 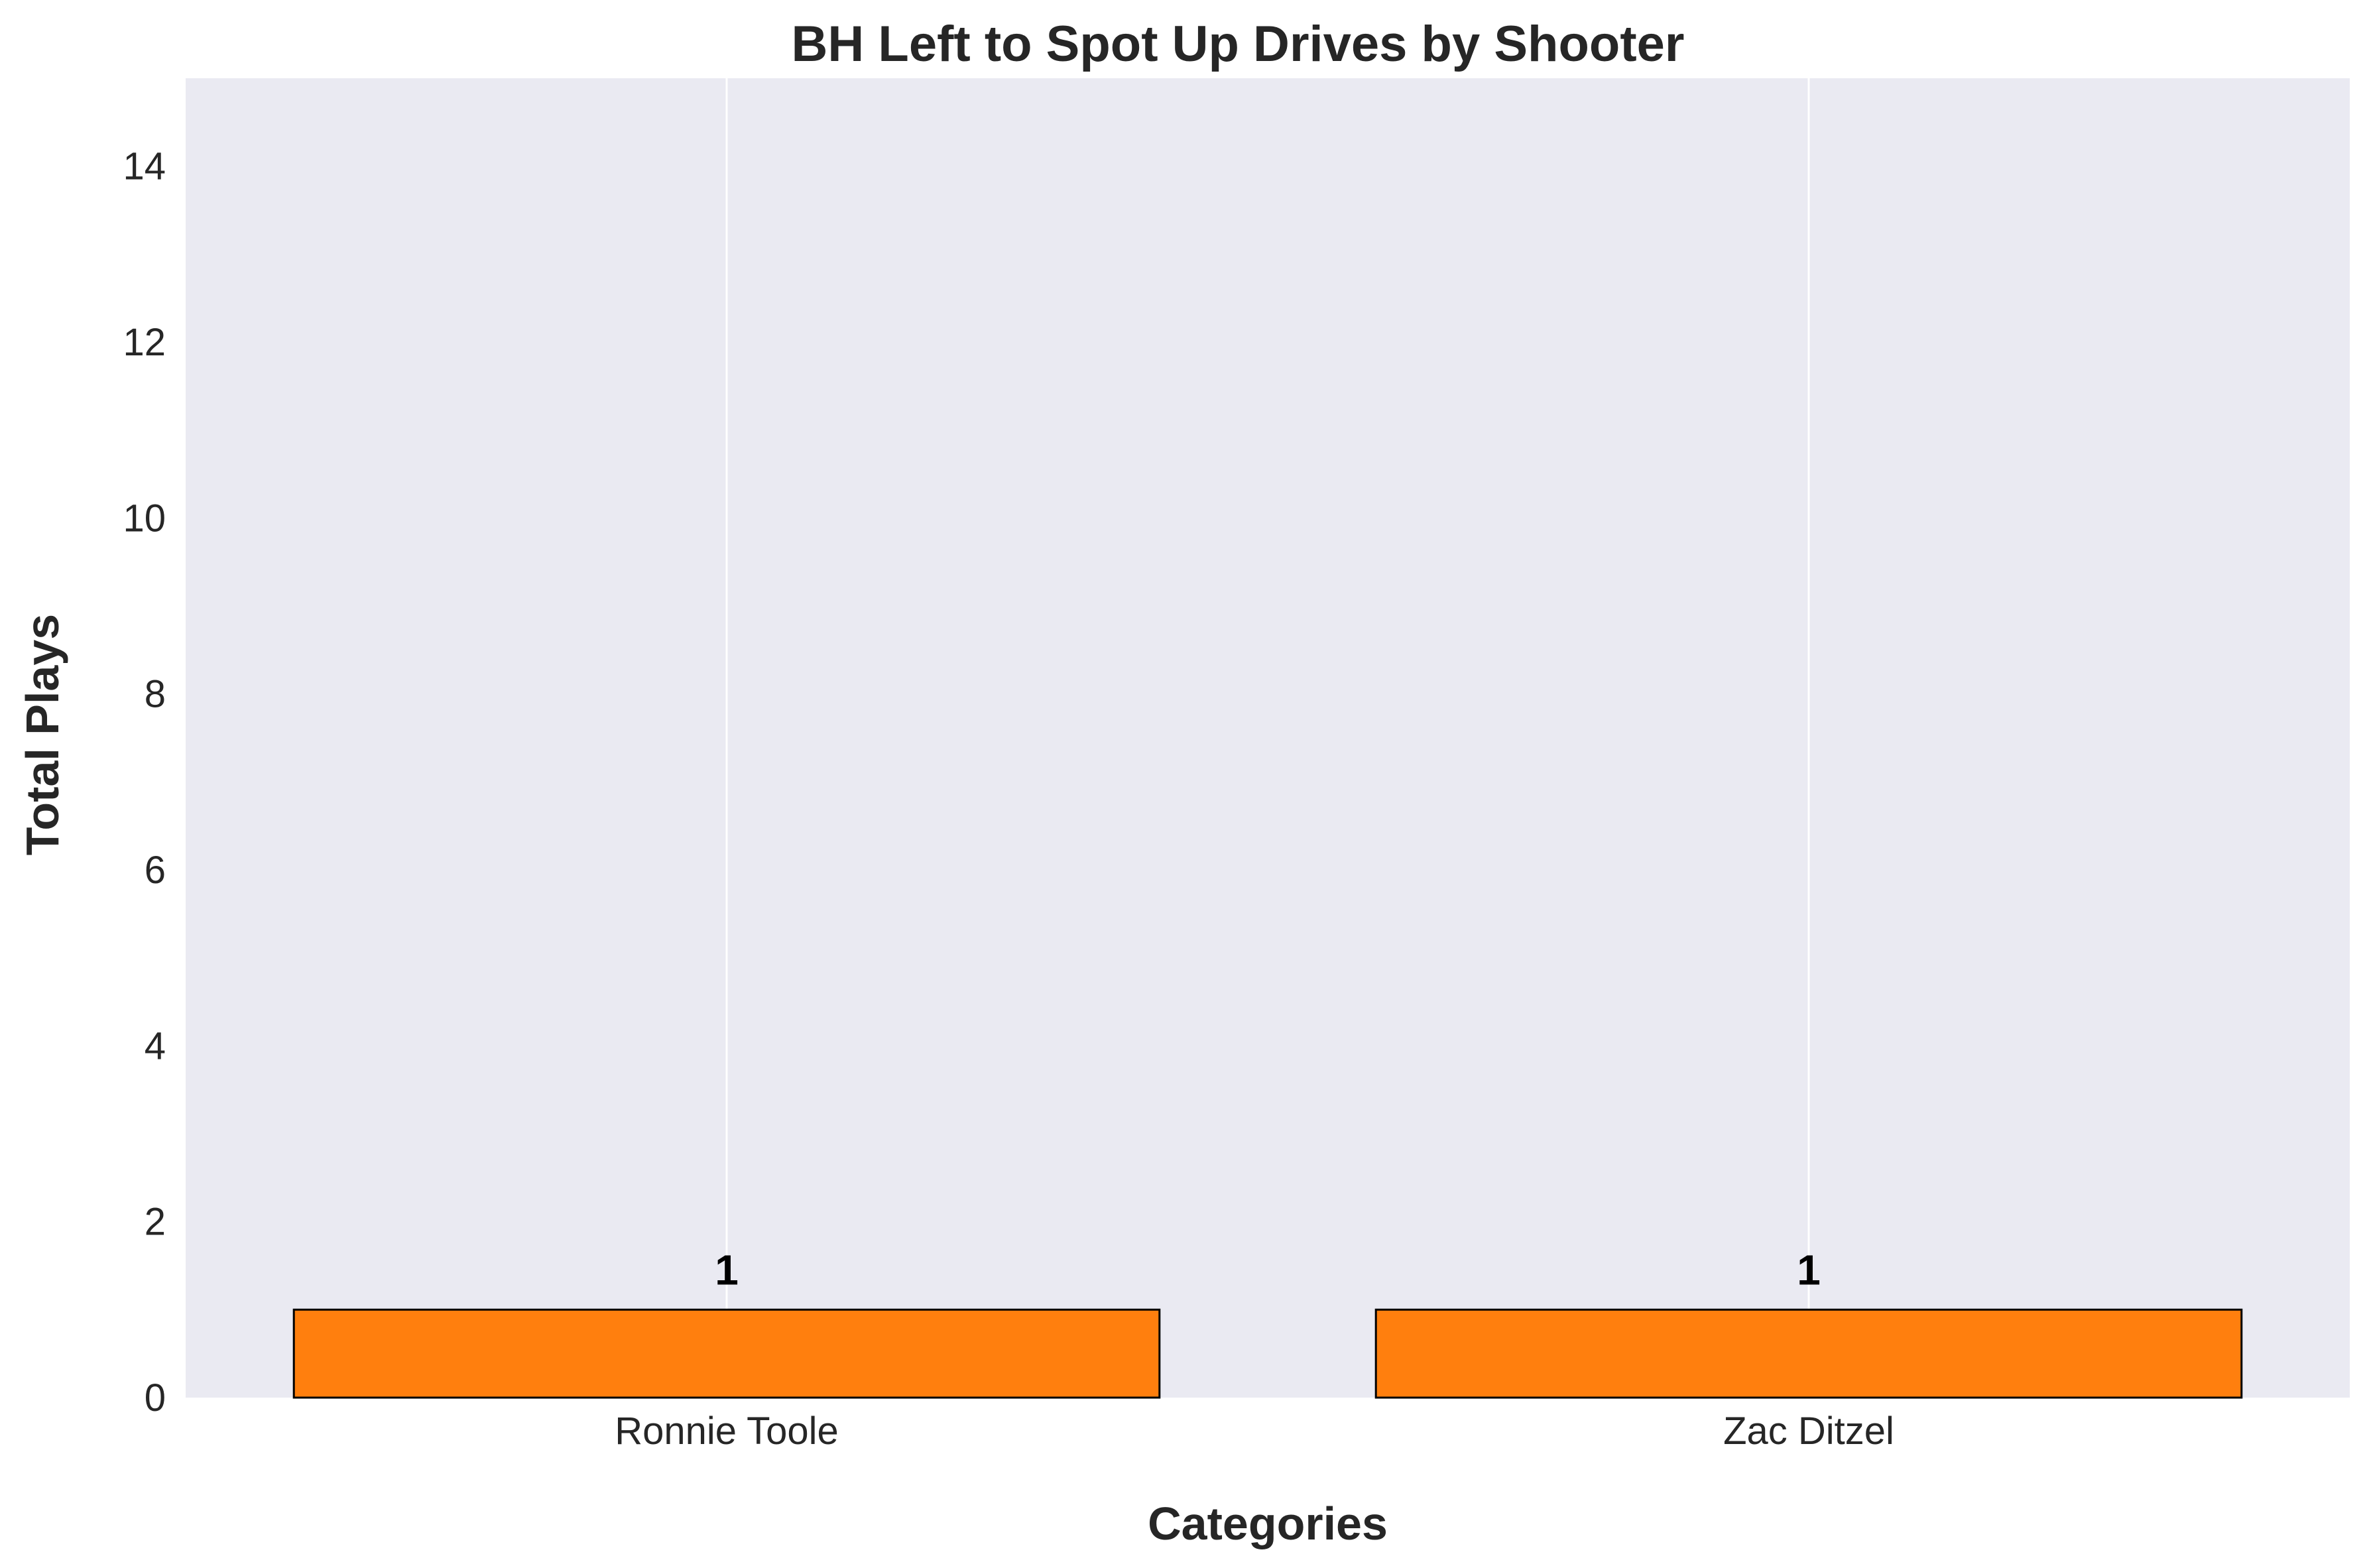 I want to click on y-tick-label: 0, so click(x=155, y=1397).